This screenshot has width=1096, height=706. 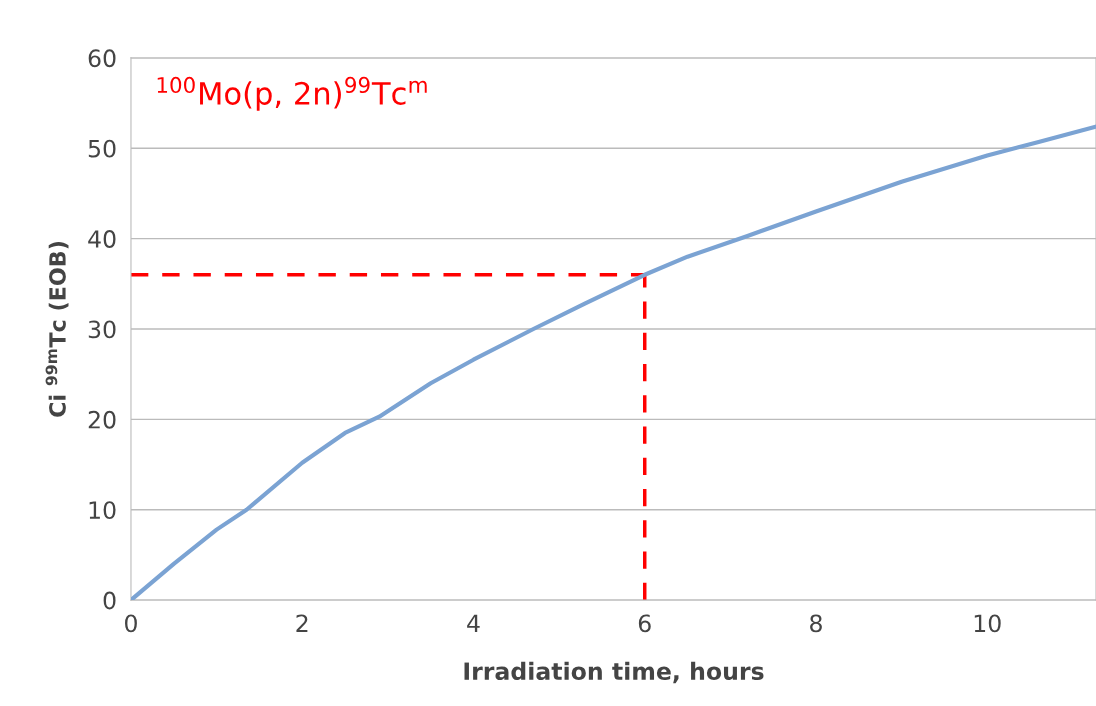 What do you see at coordinates (987, 623) in the screenshot?
I see `x-tick-label: 10` at bounding box center [987, 623].